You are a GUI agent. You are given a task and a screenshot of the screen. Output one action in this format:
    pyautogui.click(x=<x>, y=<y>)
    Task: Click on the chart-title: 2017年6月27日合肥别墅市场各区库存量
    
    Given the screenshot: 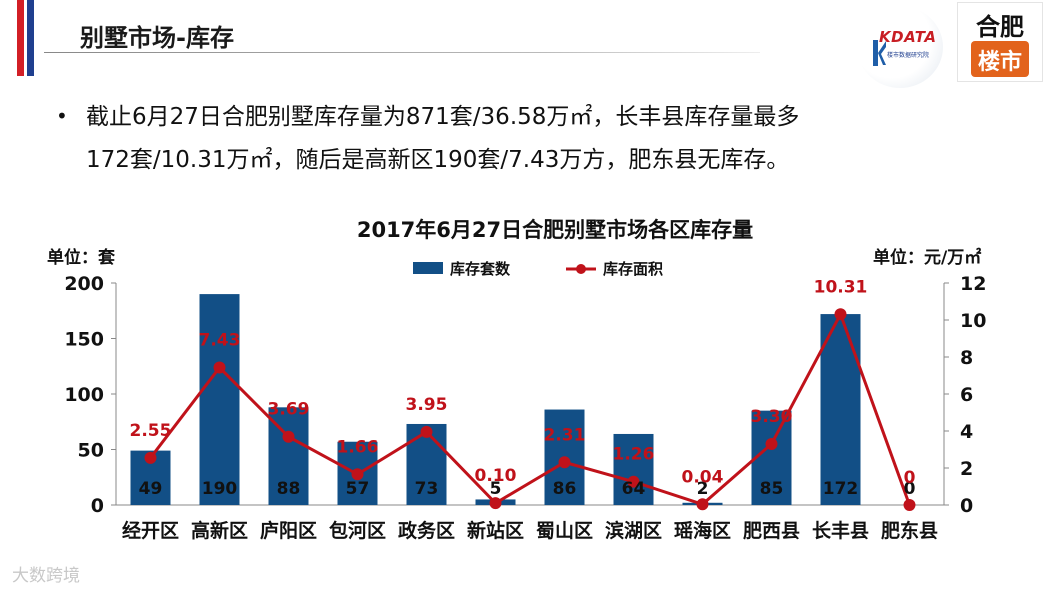 What is the action you would take?
    pyautogui.click(x=555, y=230)
    